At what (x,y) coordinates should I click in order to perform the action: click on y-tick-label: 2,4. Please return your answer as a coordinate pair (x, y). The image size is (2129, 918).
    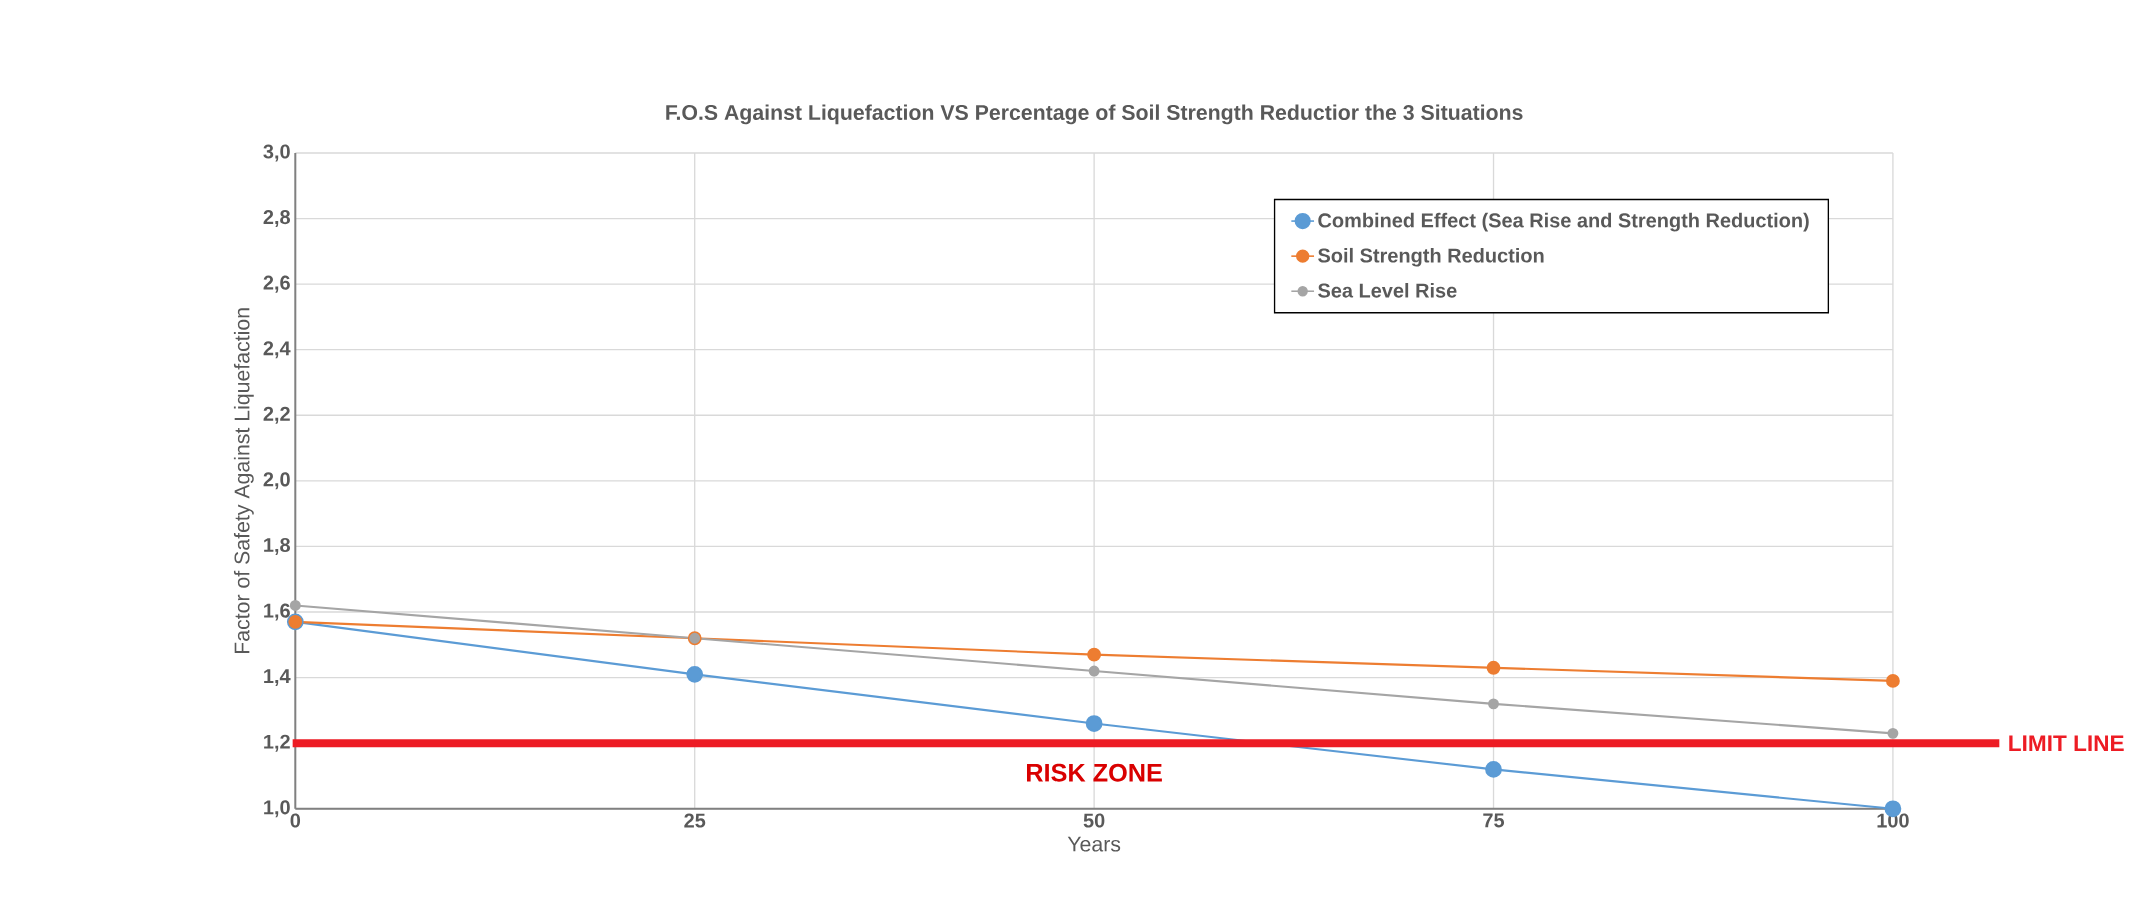
    Looking at the image, I should click on (277, 350).